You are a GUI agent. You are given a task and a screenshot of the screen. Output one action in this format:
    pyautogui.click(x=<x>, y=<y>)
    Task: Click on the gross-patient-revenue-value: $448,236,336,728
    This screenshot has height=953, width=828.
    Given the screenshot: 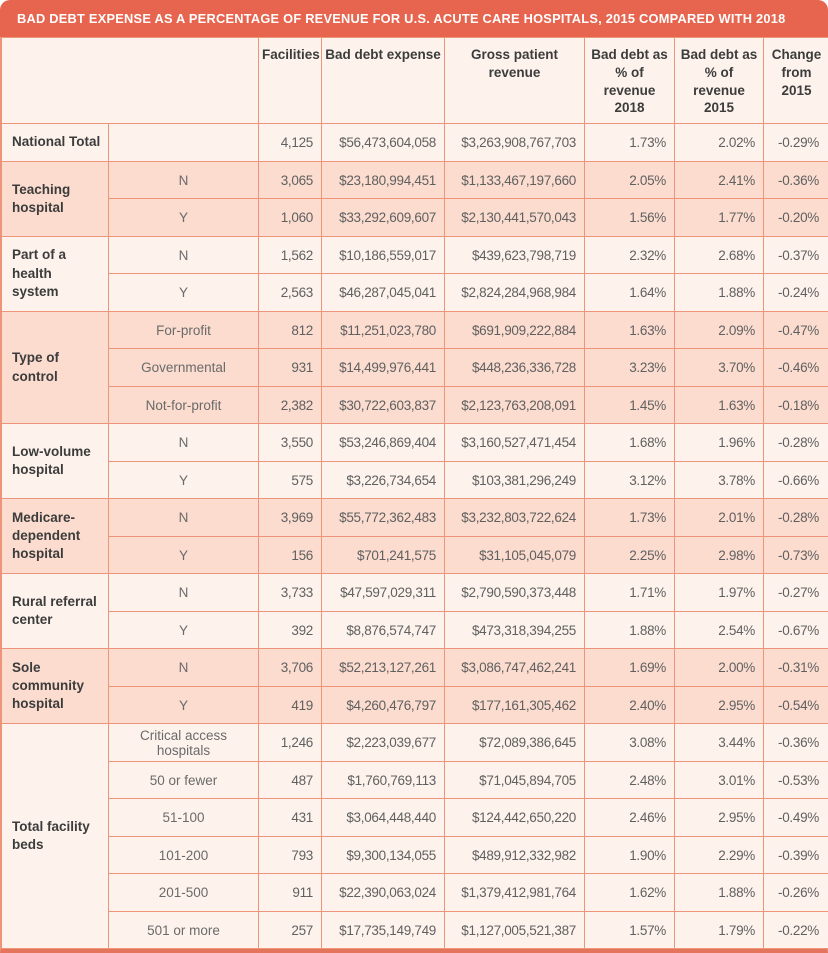 What is the action you would take?
    pyautogui.click(x=515, y=368)
    